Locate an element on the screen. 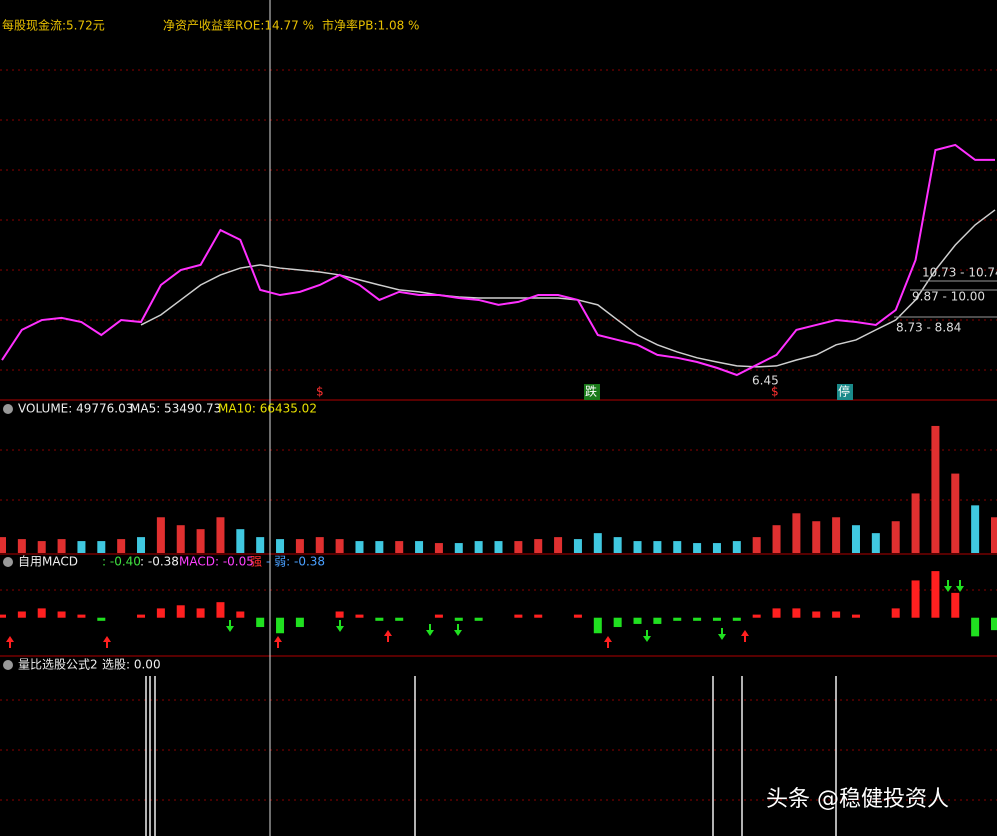  volume-ma5: MA5: 53490.73 is located at coordinates (175, 409).